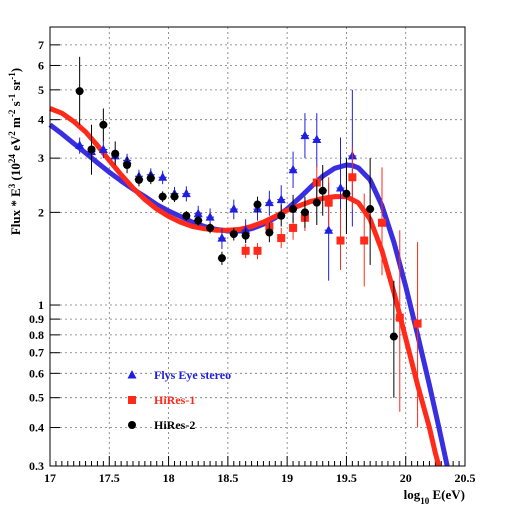 The width and height of the screenshot is (518, 518). Describe the element at coordinates (174, 400) in the screenshot. I see `legend-label: HiRes-1` at that location.